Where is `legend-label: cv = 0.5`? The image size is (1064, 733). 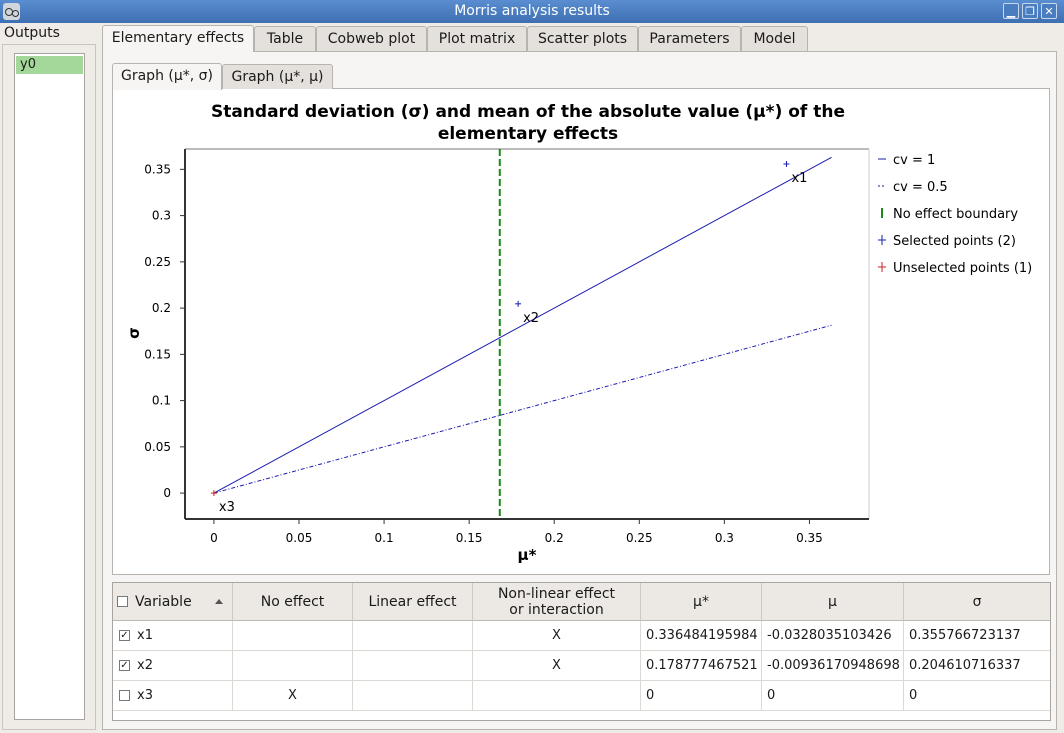
legend-label: cv = 0.5 is located at coordinates (920, 187).